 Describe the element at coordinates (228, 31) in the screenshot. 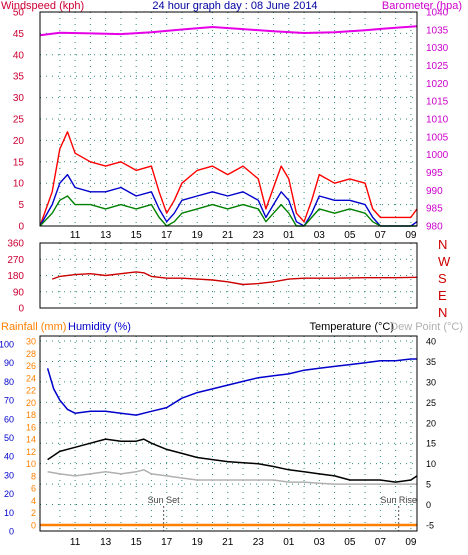

I see `series-barometer` at that location.